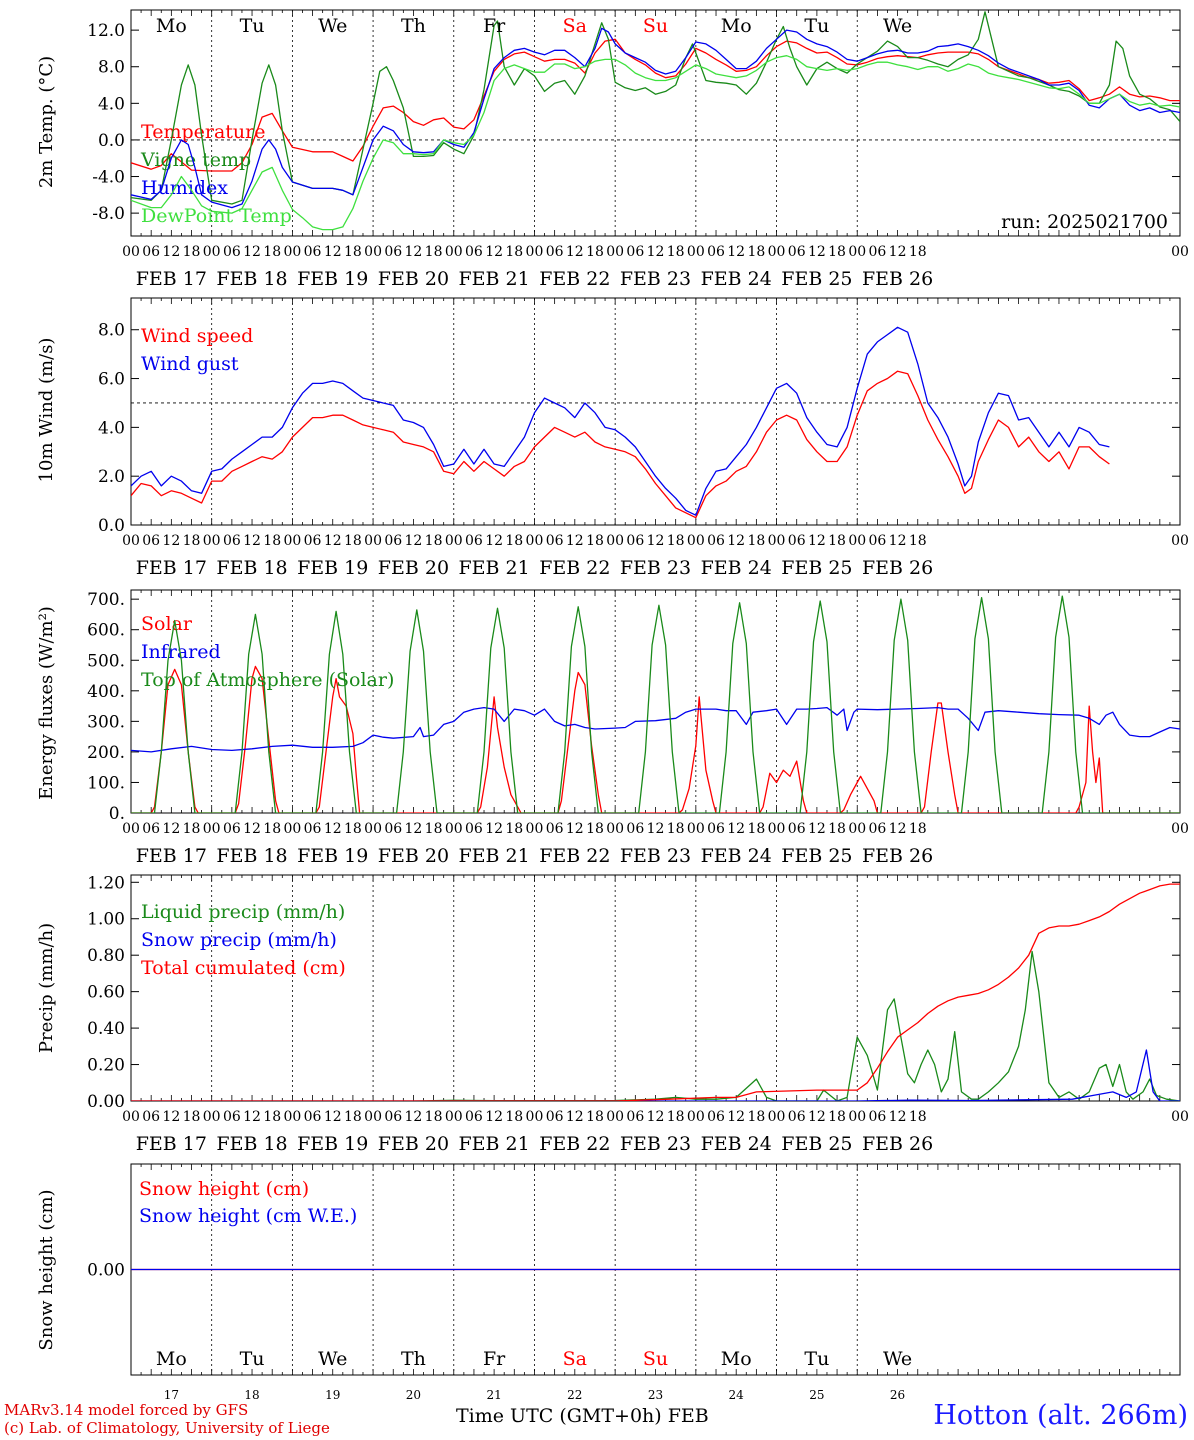 Image resolution: width=1194 pixels, height=1440 pixels. What do you see at coordinates (181, 652) in the screenshot?
I see `legend-entry: Infrared` at bounding box center [181, 652].